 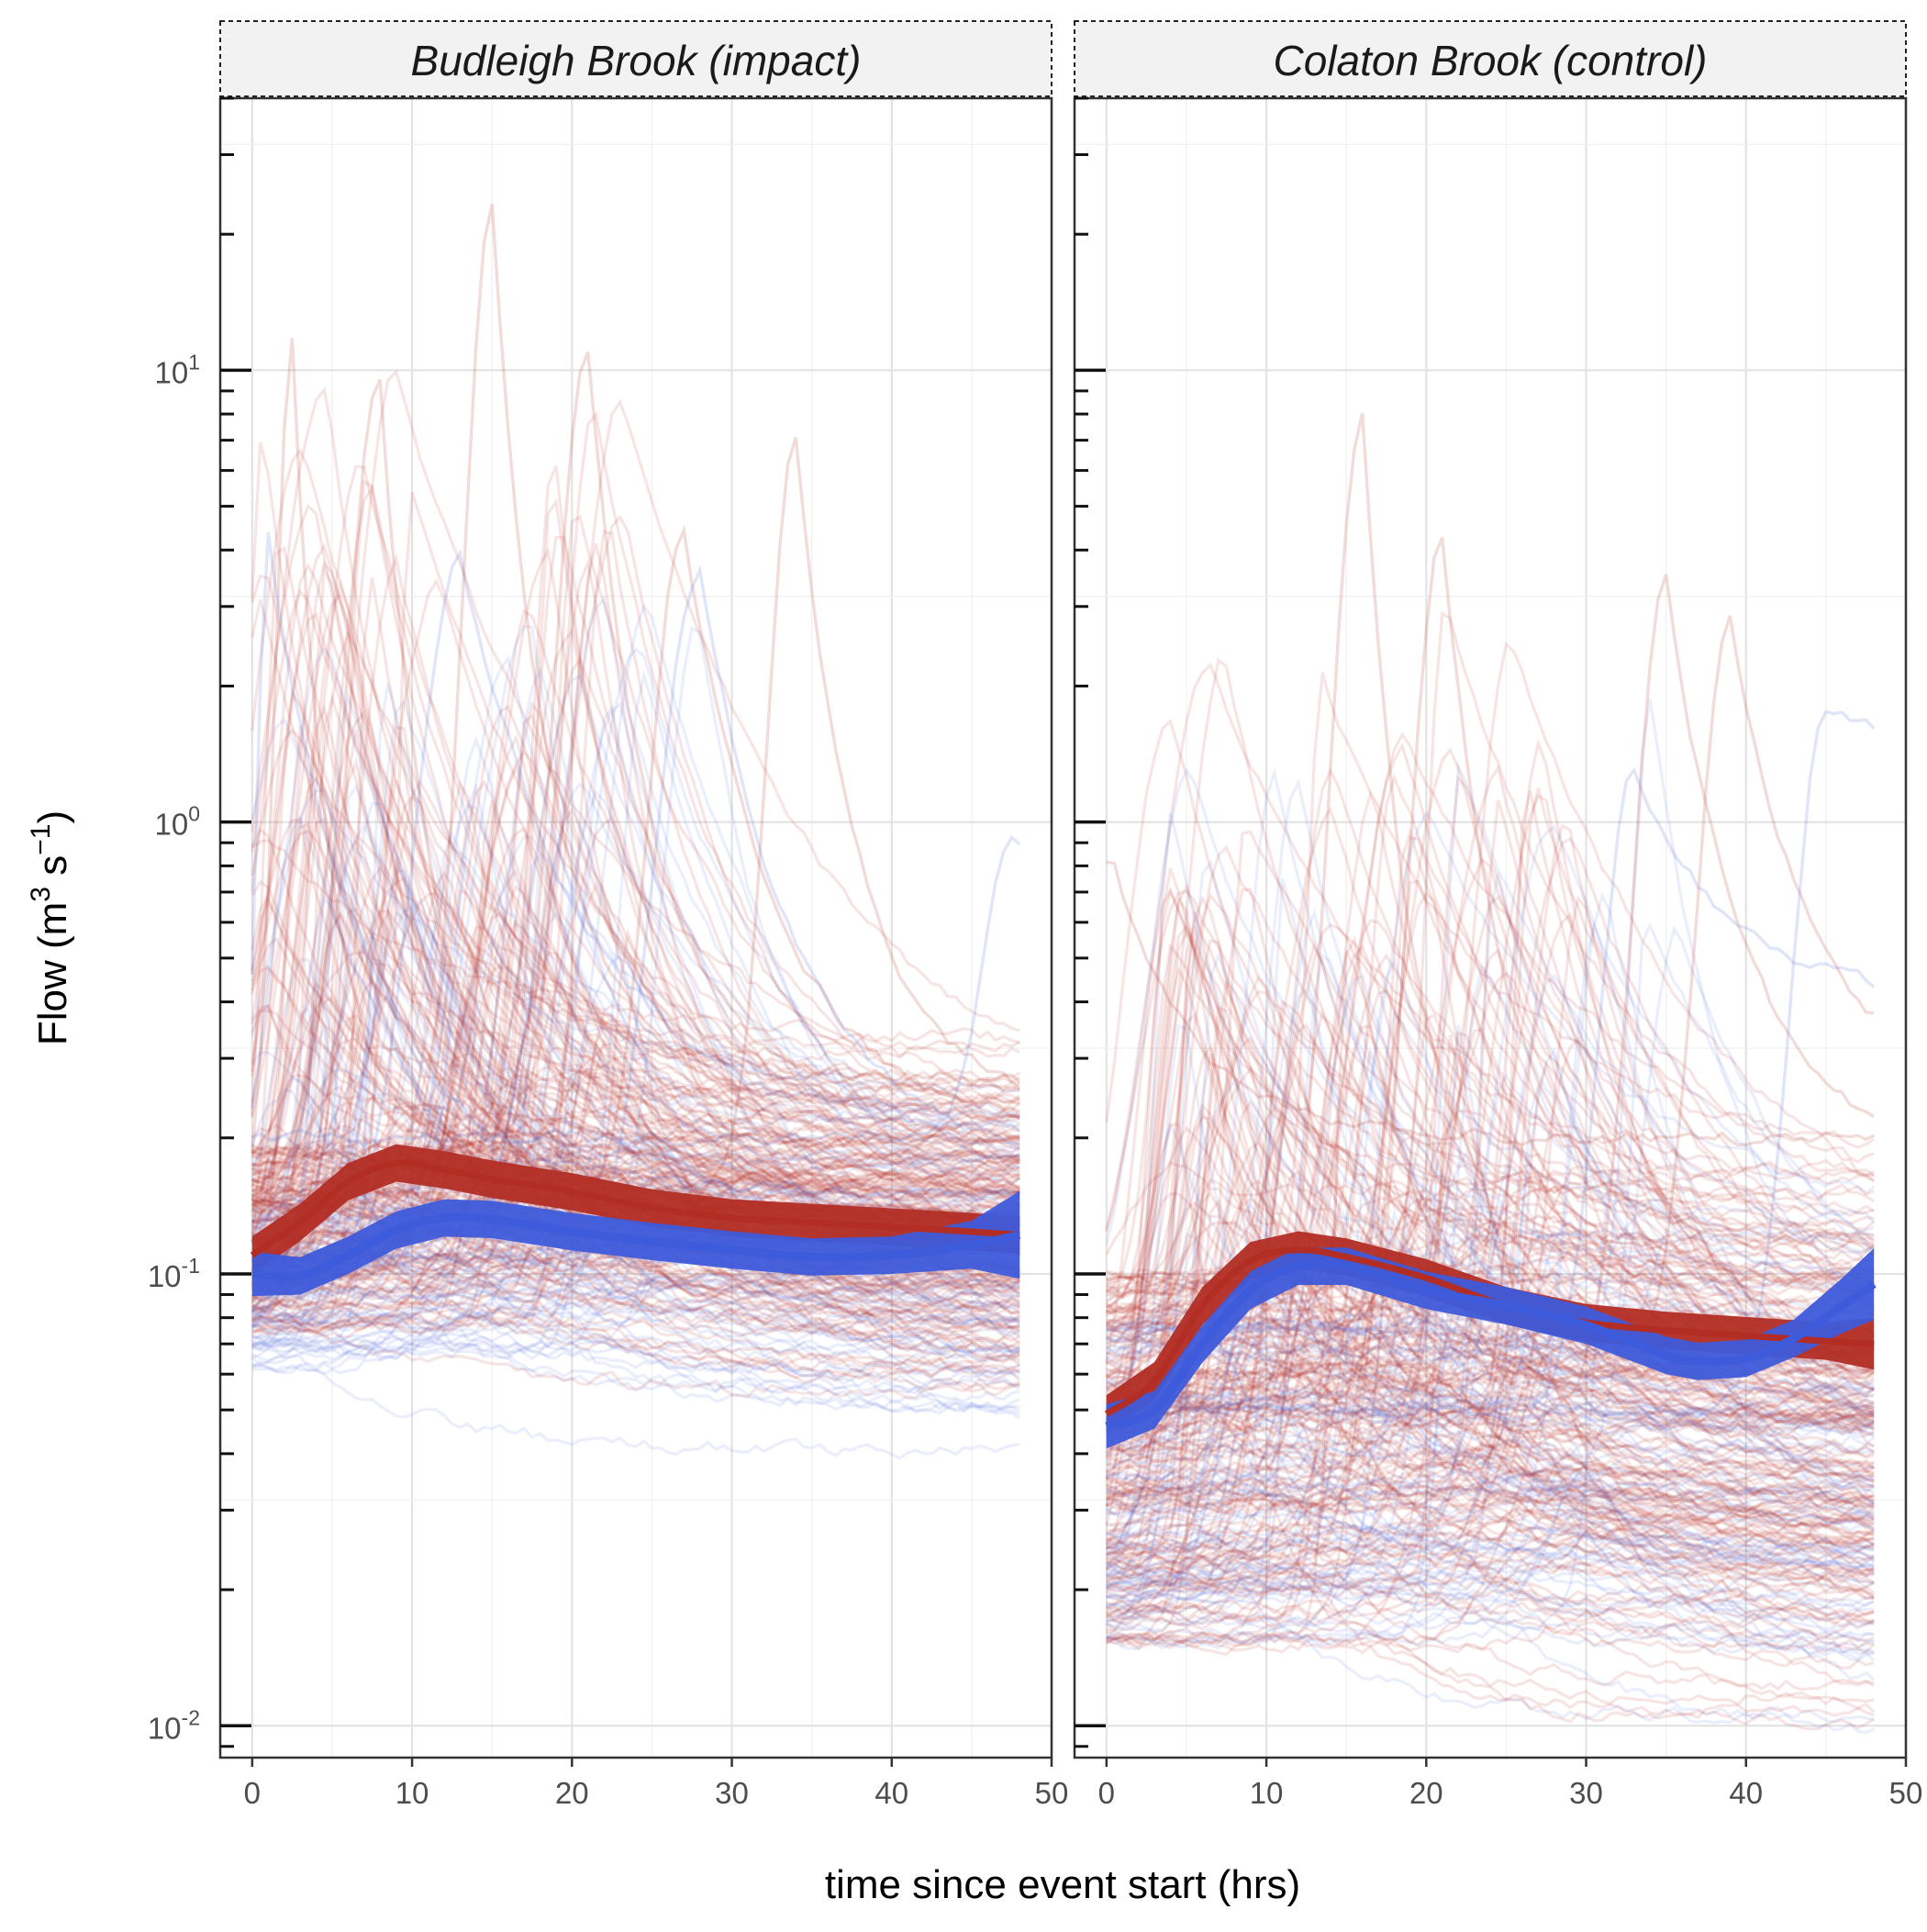 I want to click on x-tick-label: 0, so click(x=1106, y=1793).